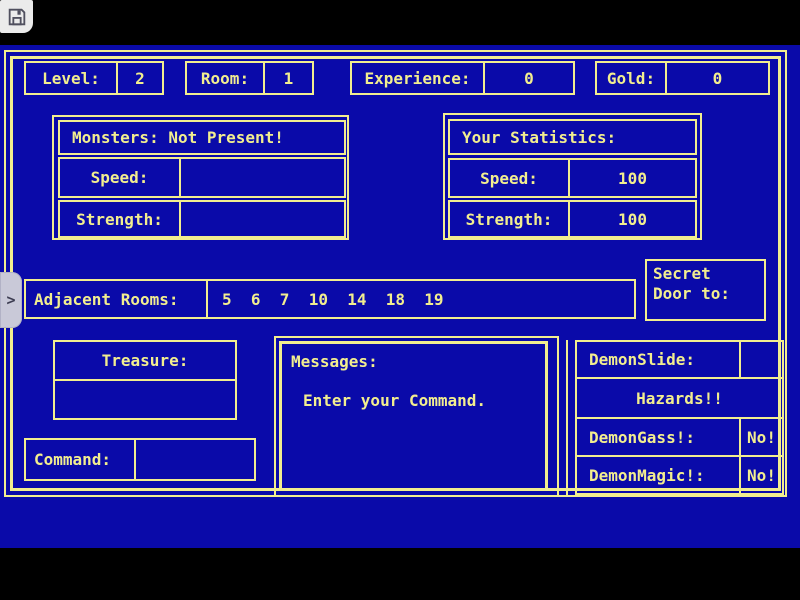  I want to click on player-strength-value: 100, so click(631, 219).